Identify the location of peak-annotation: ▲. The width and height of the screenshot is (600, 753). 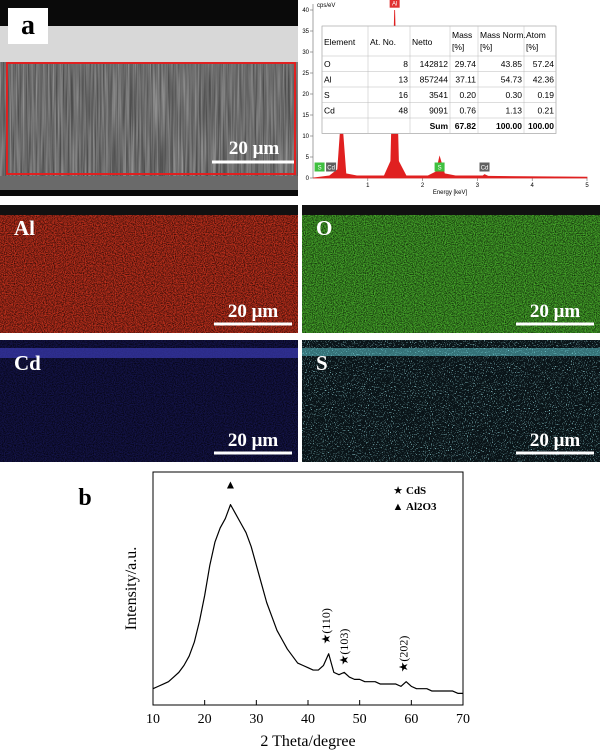
(231, 484).